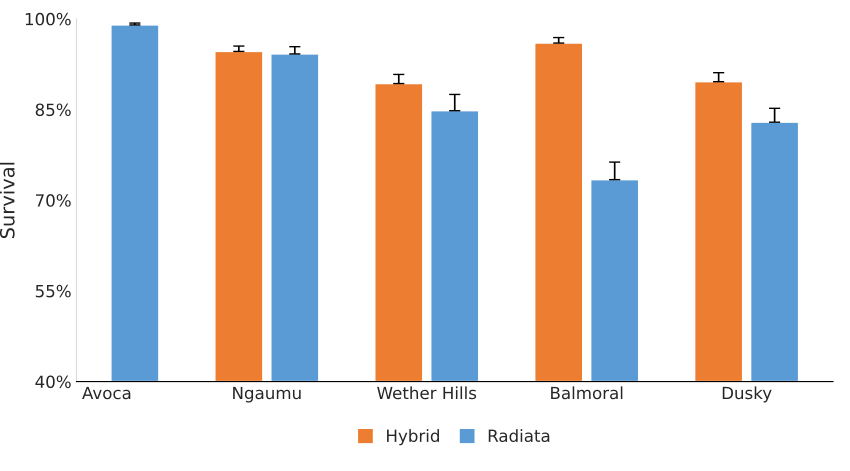  What do you see at coordinates (426, 393) in the screenshot?
I see `x-tick-label: Wether Hills` at bounding box center [426, 393].